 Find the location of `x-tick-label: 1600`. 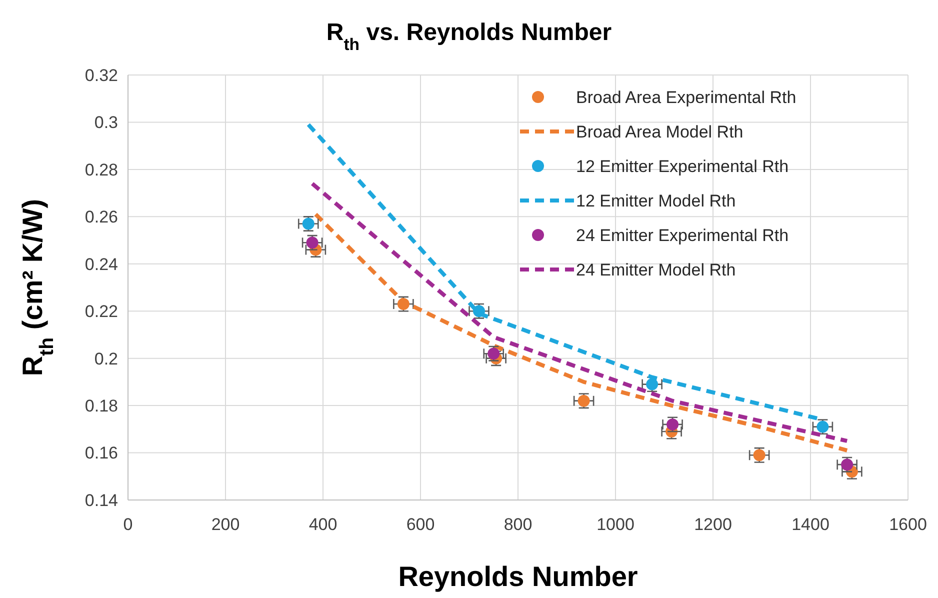

x-tick-label: 1600 is located at coordinates (908, 524).